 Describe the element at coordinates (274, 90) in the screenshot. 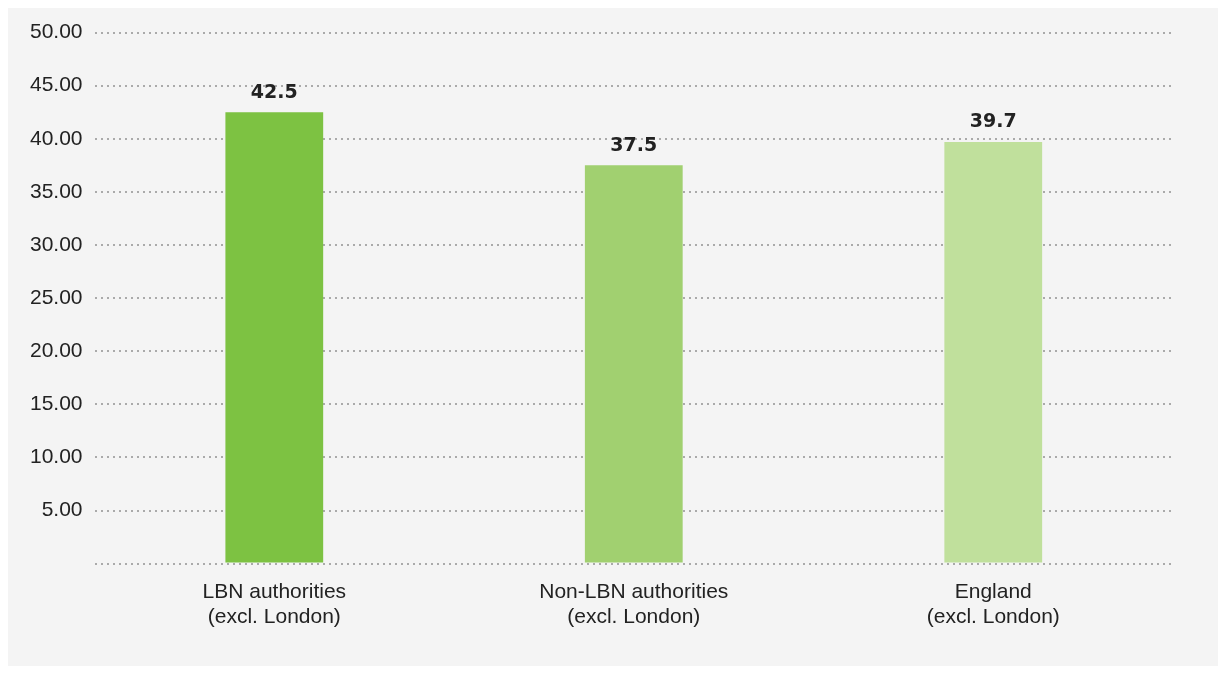

I see `data-label: 42.5` at that location.